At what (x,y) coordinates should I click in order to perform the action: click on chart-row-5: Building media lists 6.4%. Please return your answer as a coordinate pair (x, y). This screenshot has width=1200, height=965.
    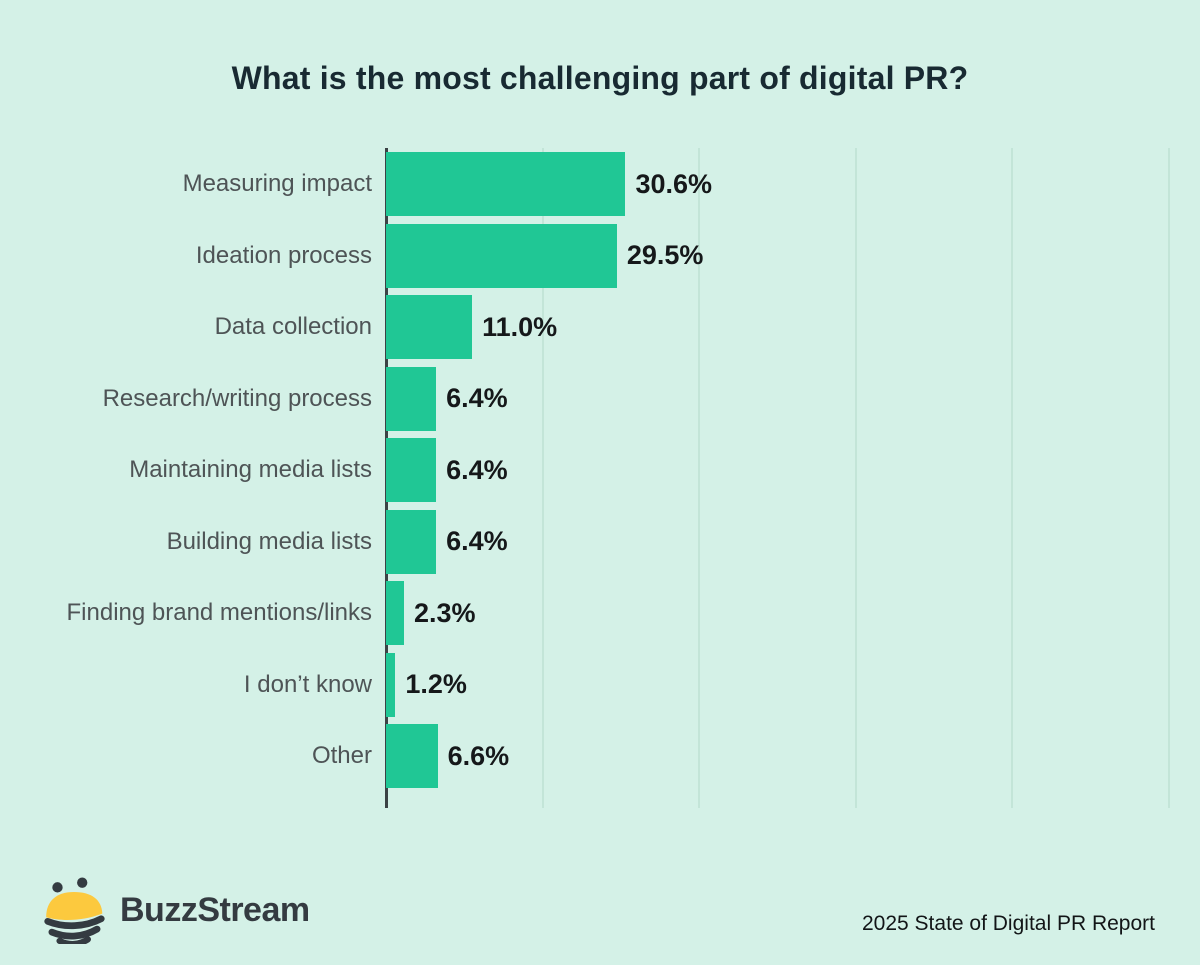
    Looking at the image, I should click on (600, 541).